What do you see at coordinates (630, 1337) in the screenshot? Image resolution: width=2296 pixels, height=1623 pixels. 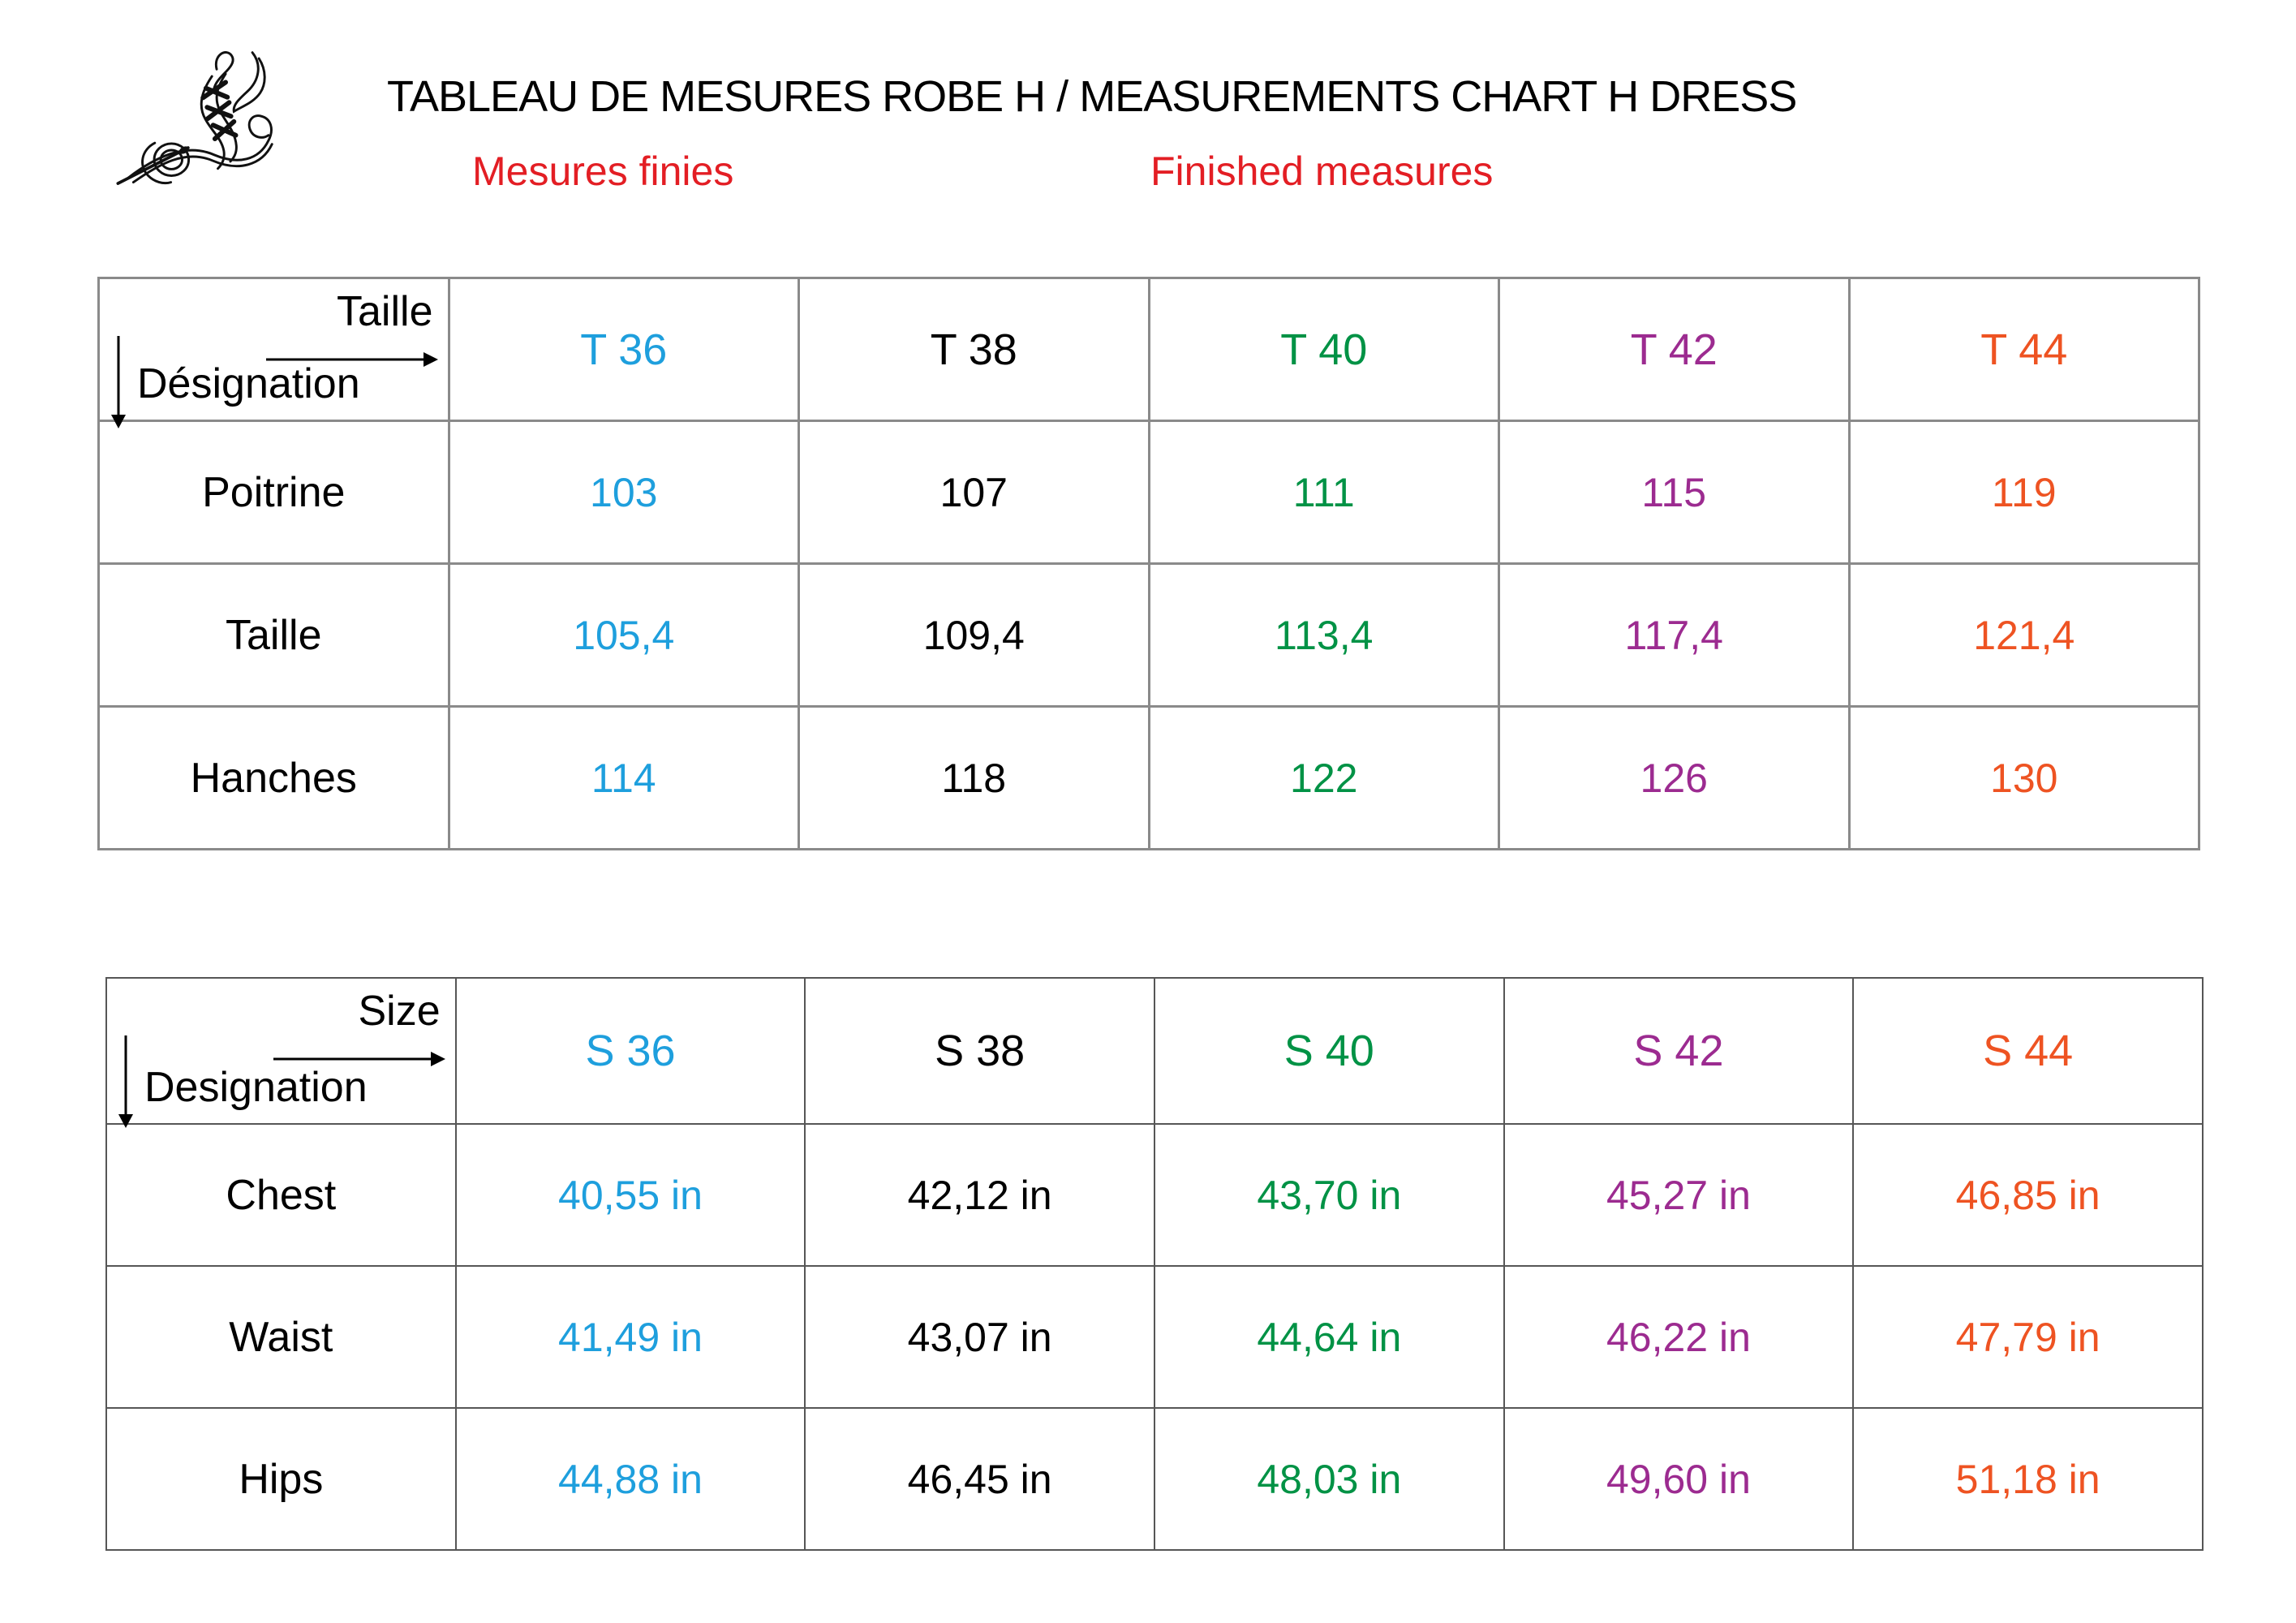 I see `measurement-value: 41,49 in` at bounding box center [630, 1337].